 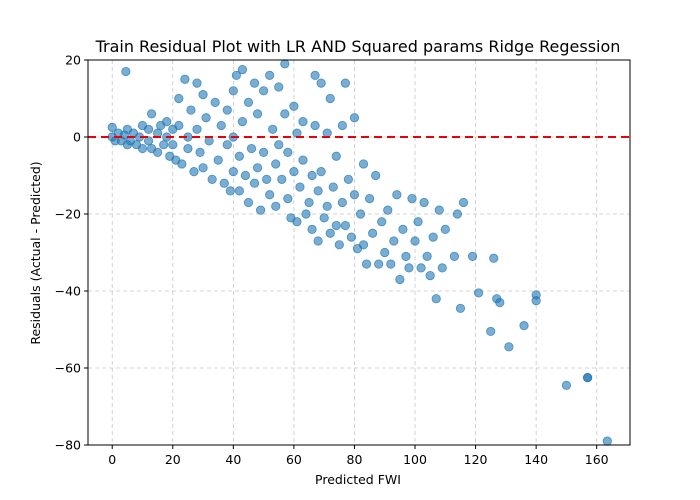 I want to click on x-axis-label: Predicted FWI, so click(x=358, y=479).